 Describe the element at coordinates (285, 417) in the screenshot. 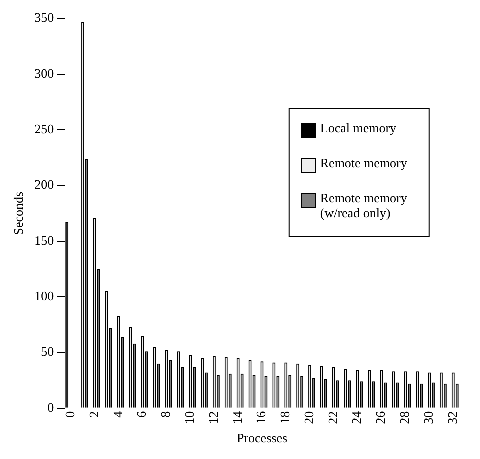

I see `x-tick-label: 18` at that location.